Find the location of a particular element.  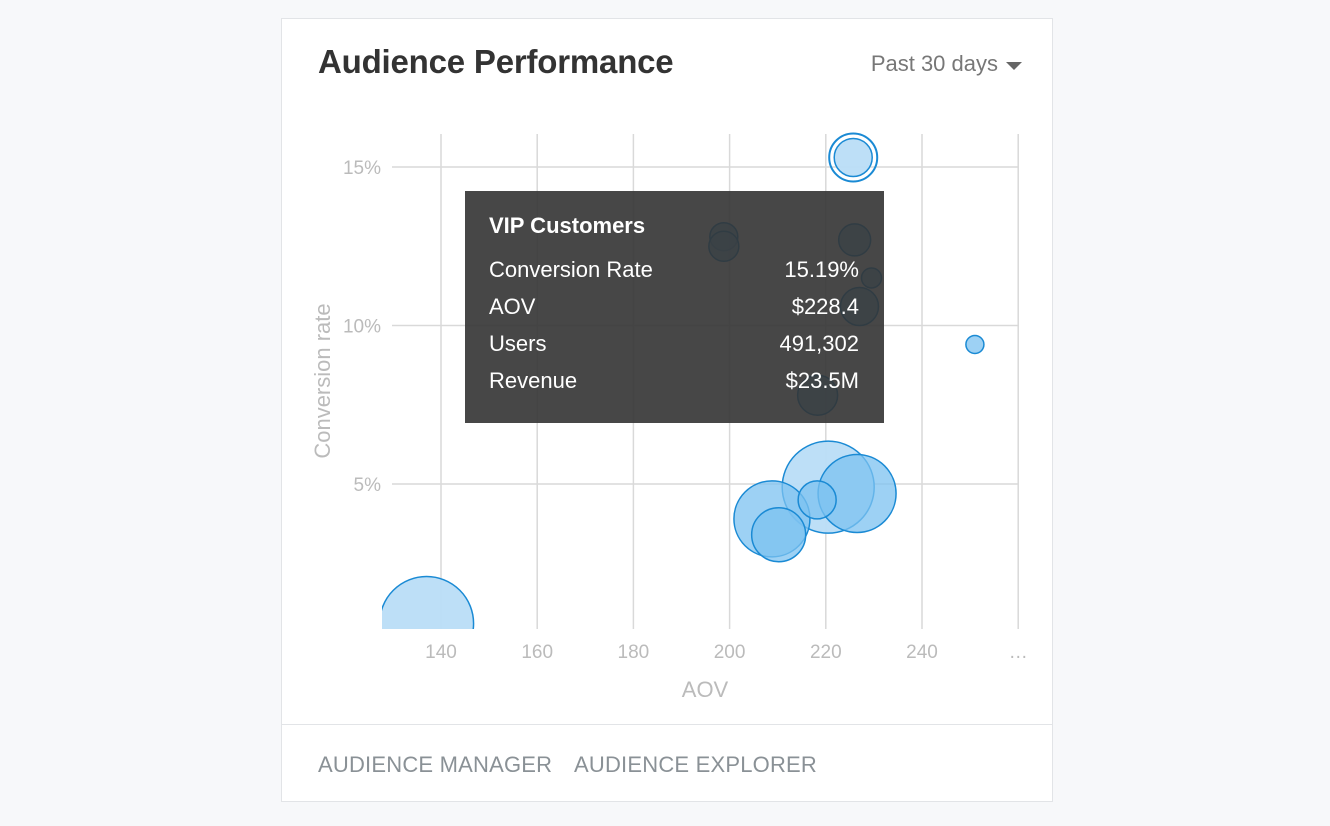

x-tick-label: 160 is located at coordinates (537, 652).